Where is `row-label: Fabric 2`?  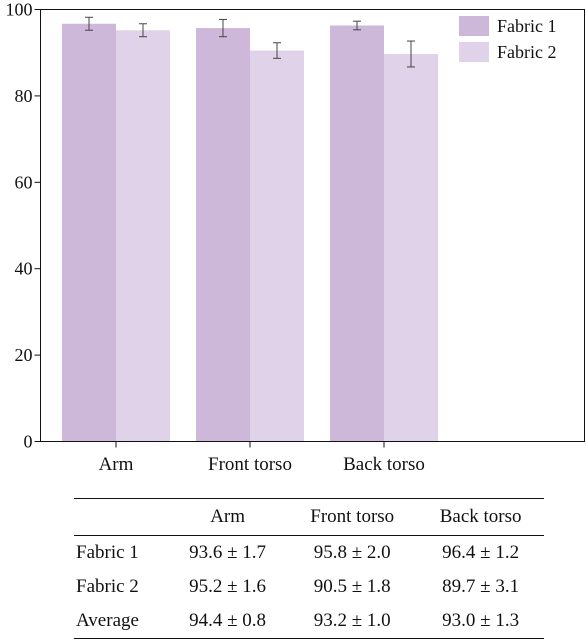 row-label: Fabric 2 is located at coordinates (107, 586).